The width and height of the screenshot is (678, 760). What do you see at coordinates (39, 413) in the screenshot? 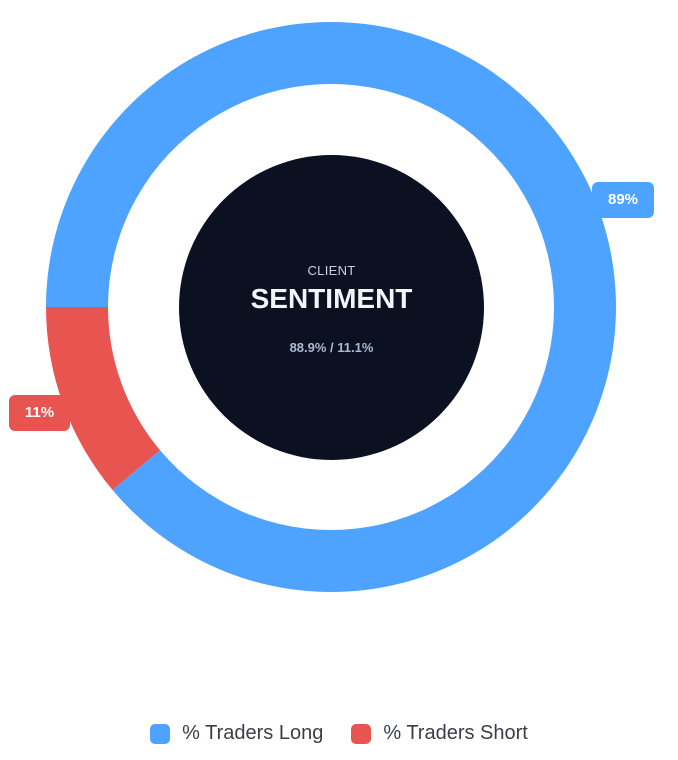
I see `short-data-label: 11%` at bounding box center [39, 413].